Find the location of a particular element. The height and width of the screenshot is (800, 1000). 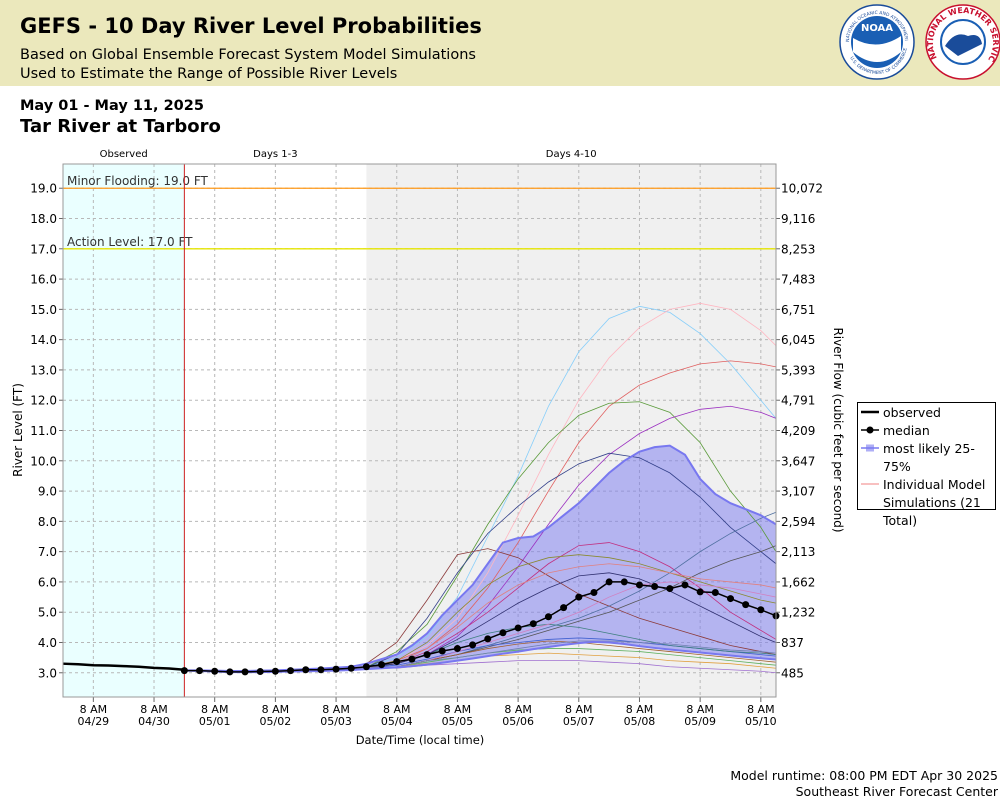

header-band is located at coordinates (500, 43).